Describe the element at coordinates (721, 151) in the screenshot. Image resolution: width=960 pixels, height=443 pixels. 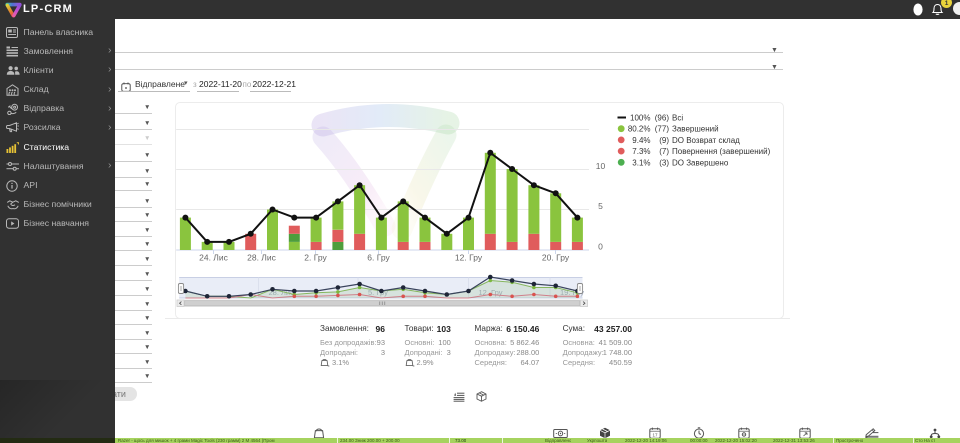
I see `svg-text: Повернення (завершений)` at that location.